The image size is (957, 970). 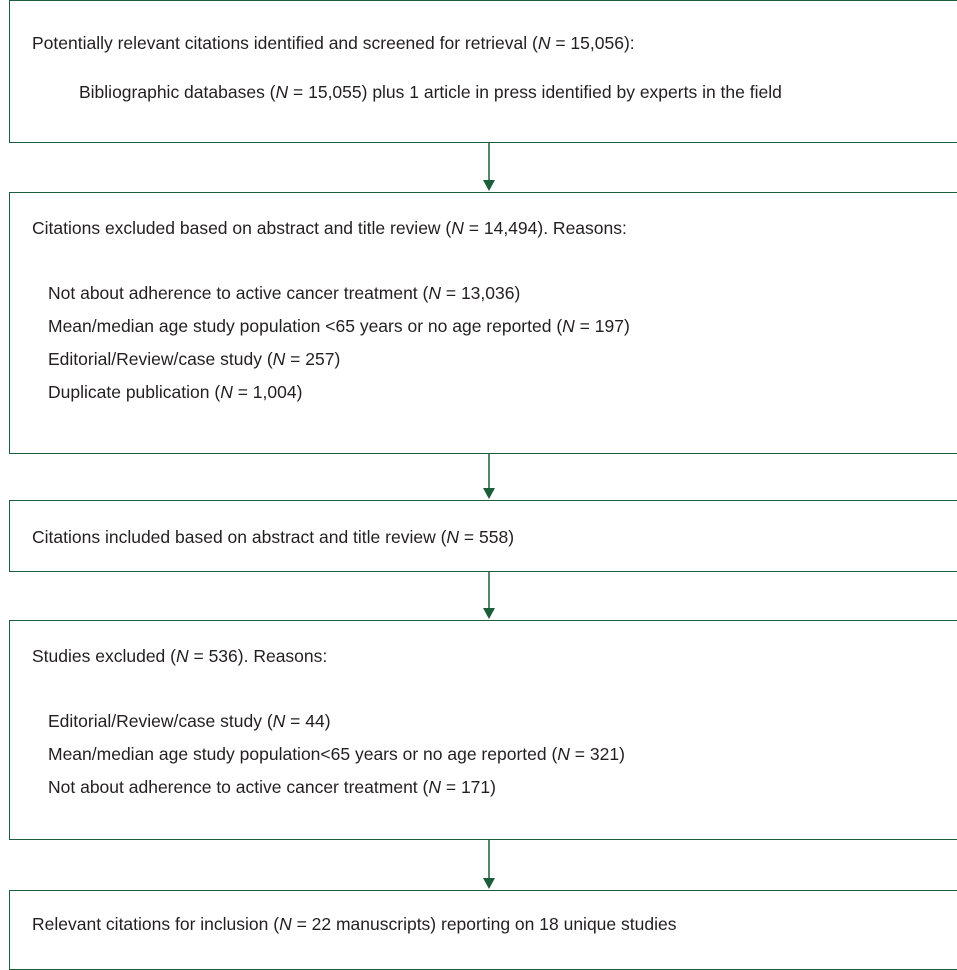 I want to click on box-item: Editorial/Review/case study (N = 257), so click(x=194, y=359).